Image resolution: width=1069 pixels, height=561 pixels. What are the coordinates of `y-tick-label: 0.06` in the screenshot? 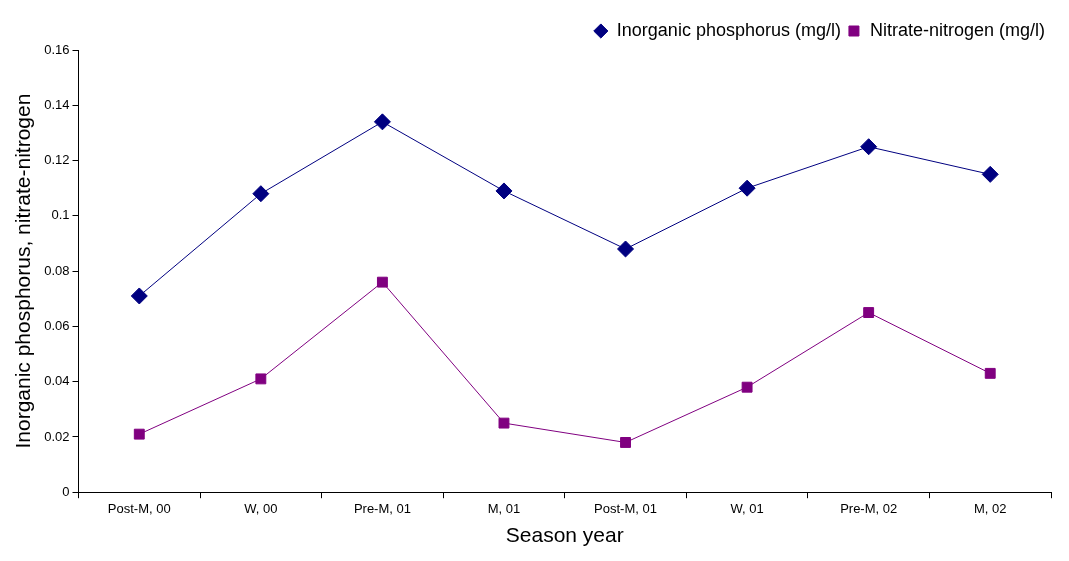 It's located at (57, 325).